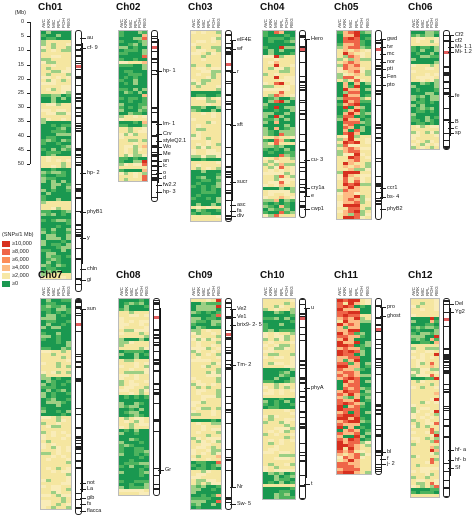 This screenshot has height=515, width=474. Describe the element at coordinates (356, 291) in the screenshot. I see `column-label: RPL` at that location.